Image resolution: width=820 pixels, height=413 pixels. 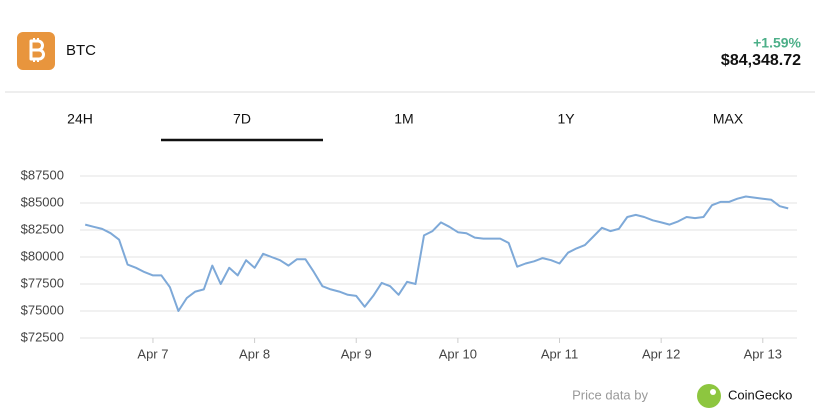 I want to click on coingecko-logo, so click(x=709, y=396).